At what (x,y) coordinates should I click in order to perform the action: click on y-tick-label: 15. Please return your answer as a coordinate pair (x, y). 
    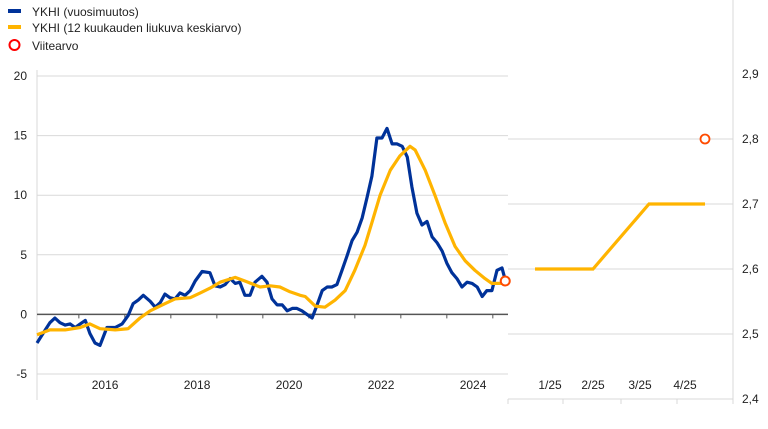
    Looking at the image, I should click on (21, 136).